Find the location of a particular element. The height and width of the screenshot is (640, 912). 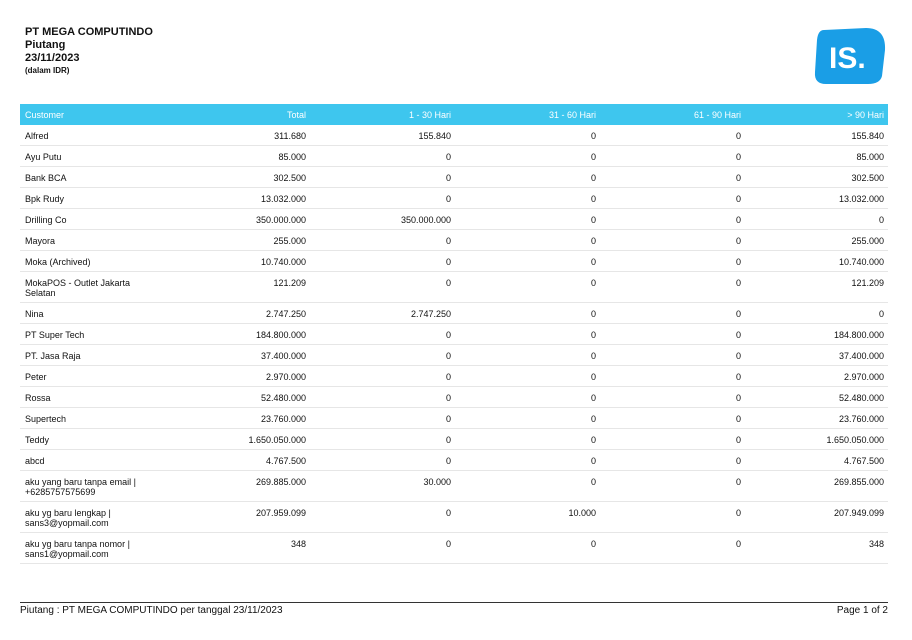

cell-customer: aku yg baru lengkap | sans3@yopmail.com is located at coordinates (85, 517).